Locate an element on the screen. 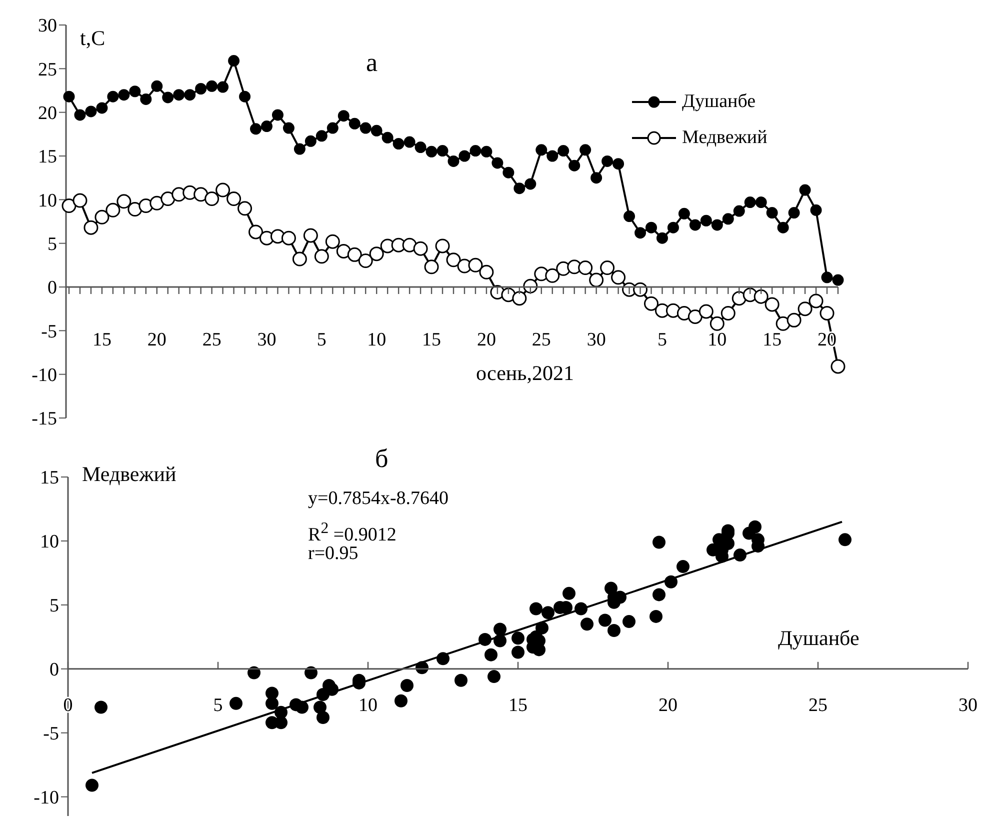  annotation: r=0.95 is located at coordinates (333, 554).